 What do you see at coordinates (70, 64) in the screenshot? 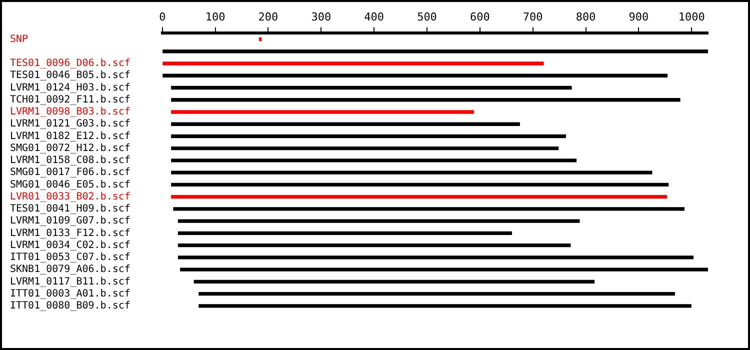
I see `y-tick-label: TES01_0096_D06.b.scf` at bounding box center [70, 64].